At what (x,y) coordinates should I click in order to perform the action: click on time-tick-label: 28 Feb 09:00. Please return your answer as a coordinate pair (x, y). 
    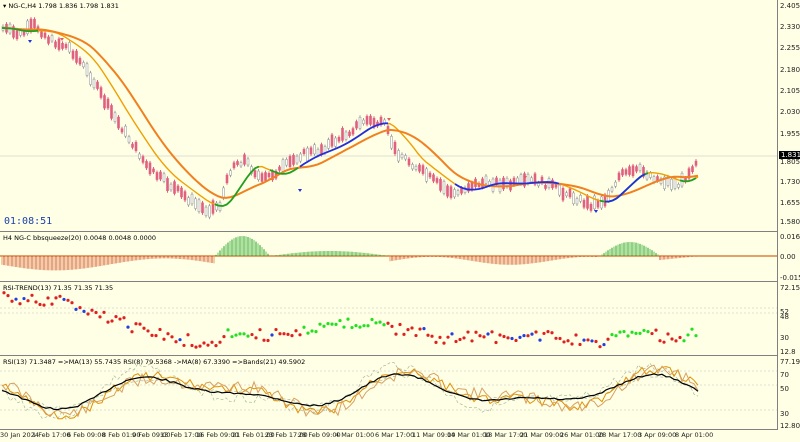
    Looking at the image, I should click on (319, 435).